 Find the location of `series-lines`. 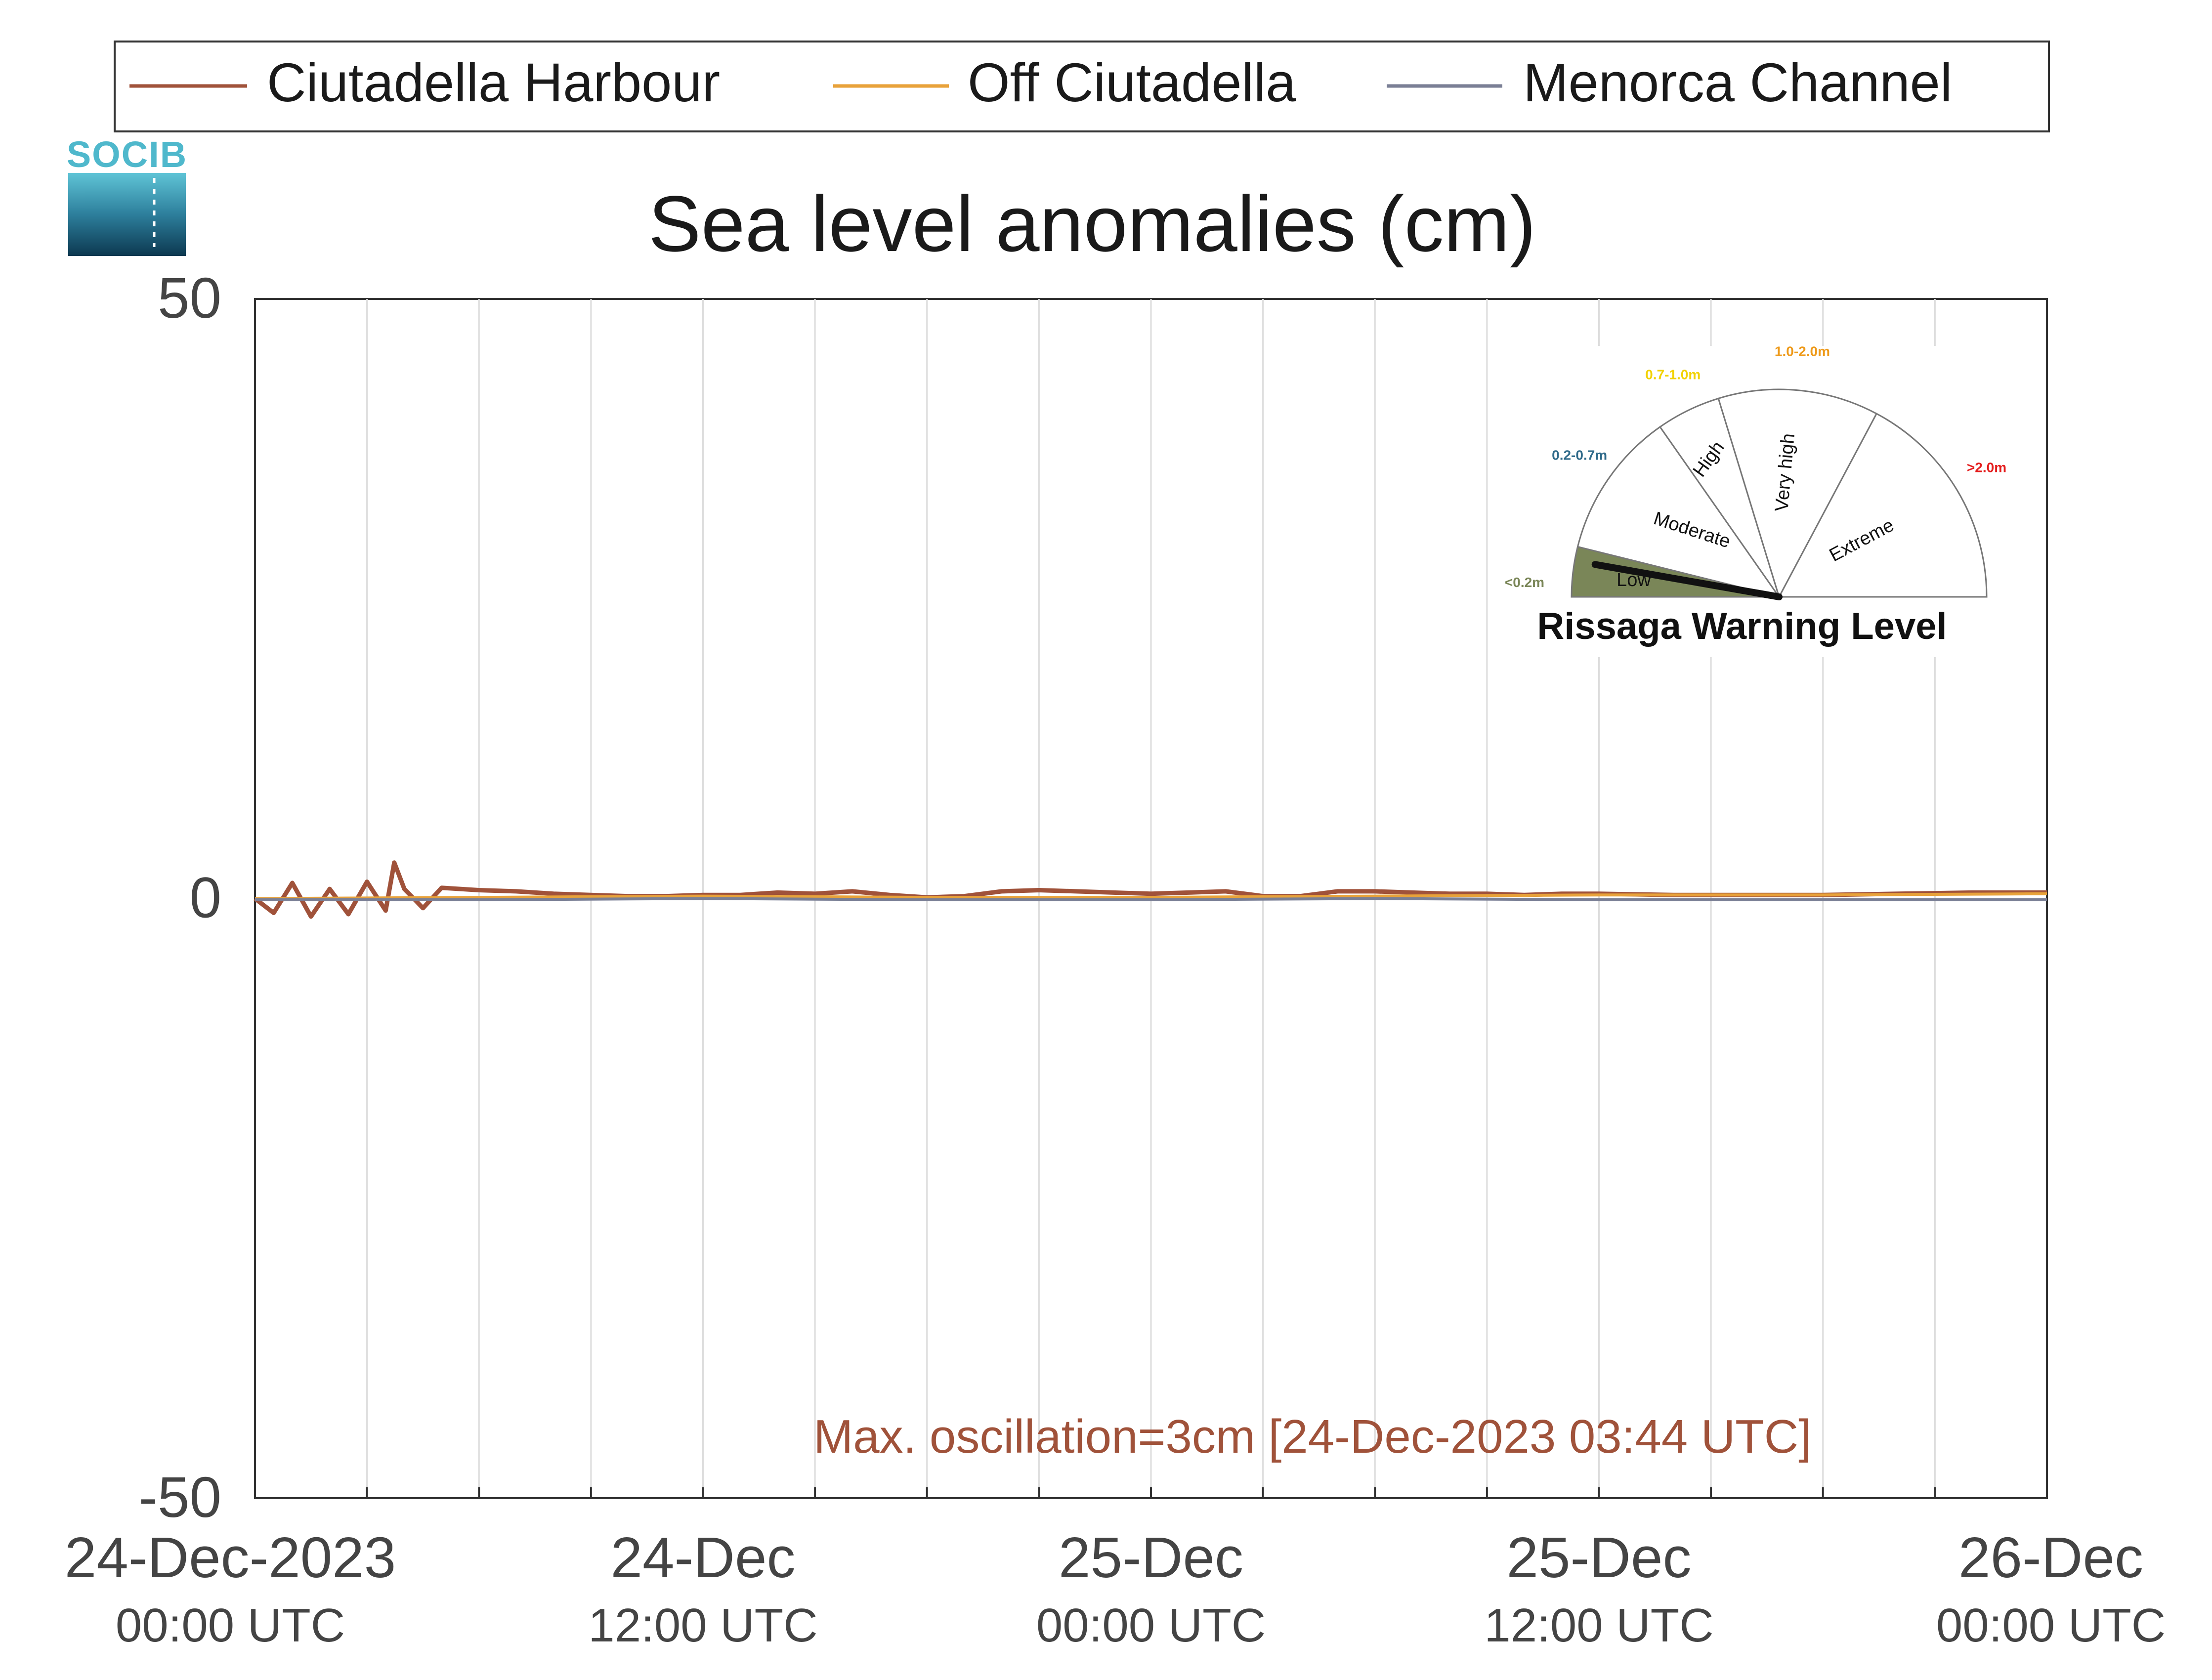

series-lines is located at coordinates (1150, 889).